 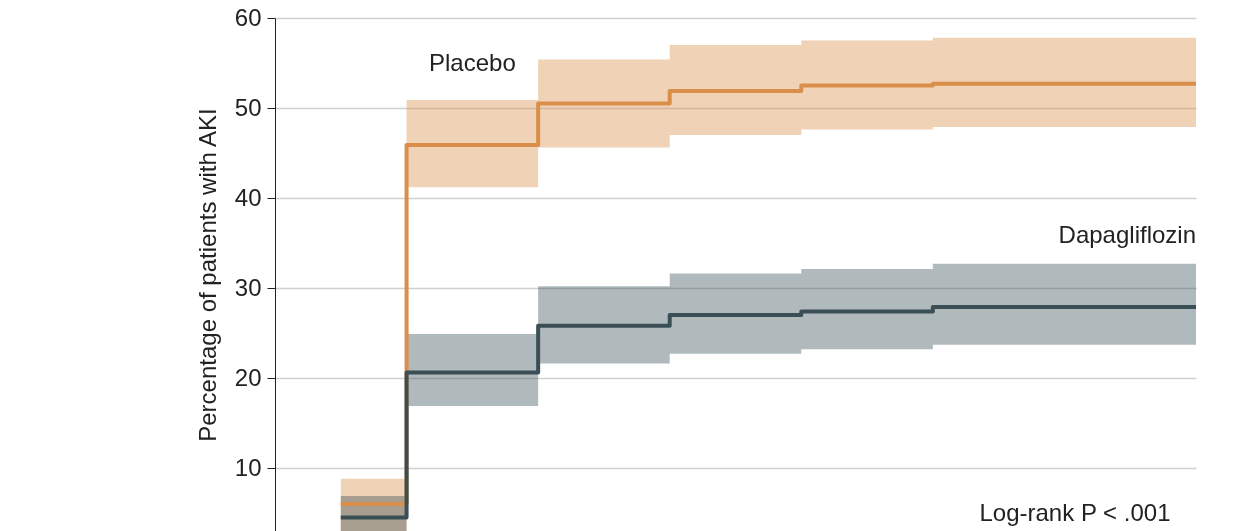 What do you see at coordinates (248, 377) in the screenshot?
I see `y-tick-label: 20` at bounding box center [248, 377].